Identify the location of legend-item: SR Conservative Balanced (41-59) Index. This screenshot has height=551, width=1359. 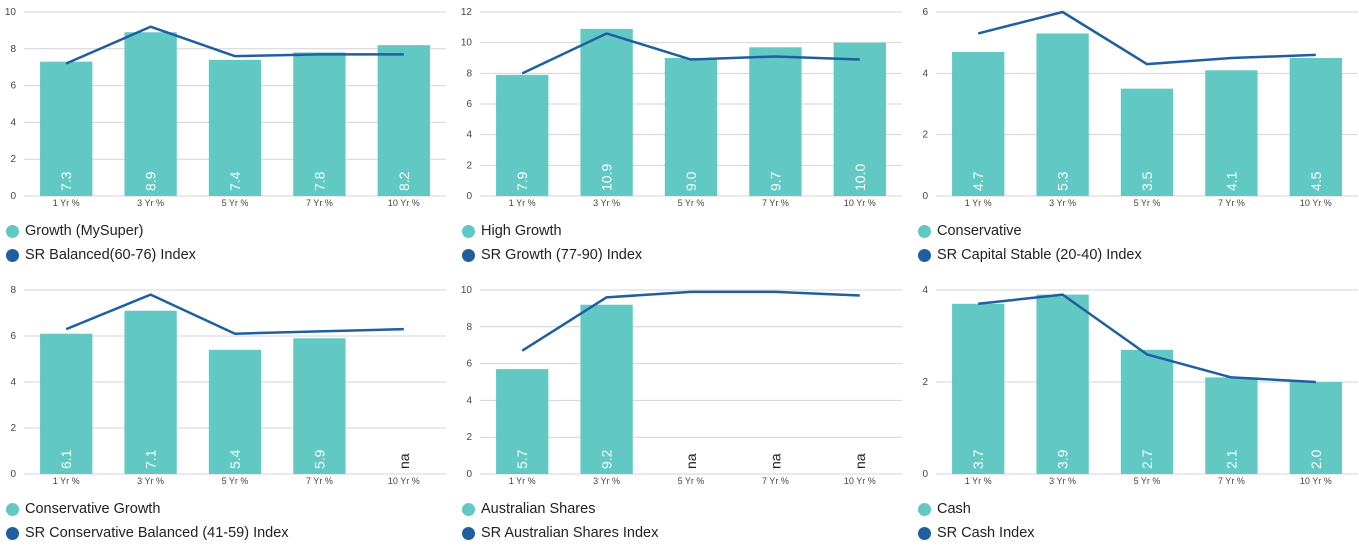
(147, 533).